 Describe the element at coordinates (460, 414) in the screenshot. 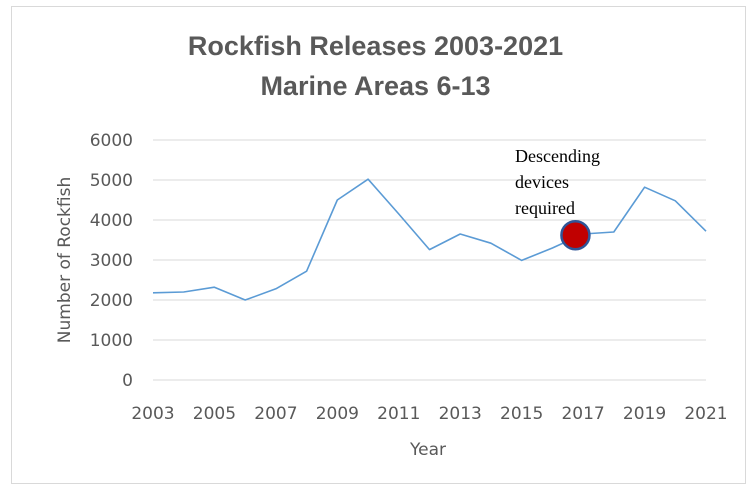

I see `x-tick-label: 2013` at that location.